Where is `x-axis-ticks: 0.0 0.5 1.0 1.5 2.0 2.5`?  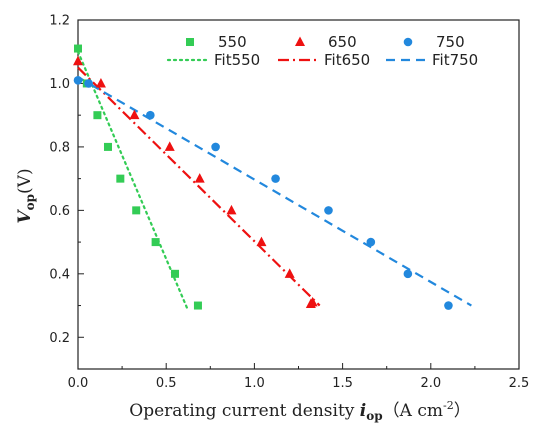
x-axis-ticks: 0.0 0.5 1.0 1.5 2.0 2.5 is located at coordinates (299, 377).